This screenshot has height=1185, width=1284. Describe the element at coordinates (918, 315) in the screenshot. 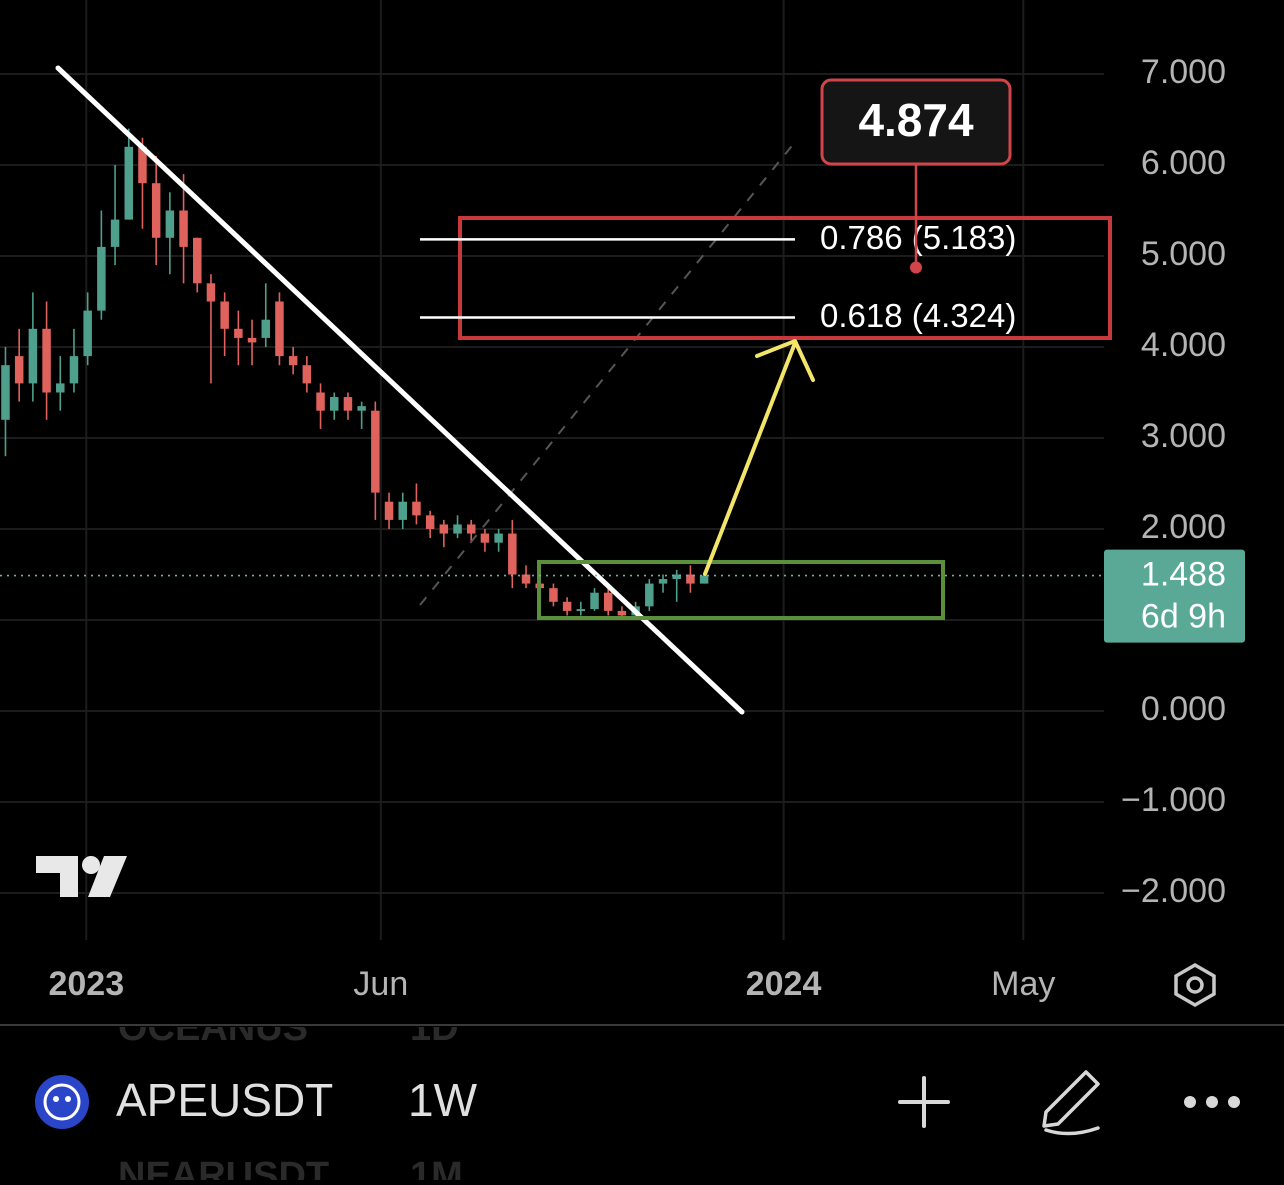

I see `fib-label: 0.618 (4.324)` at that location.